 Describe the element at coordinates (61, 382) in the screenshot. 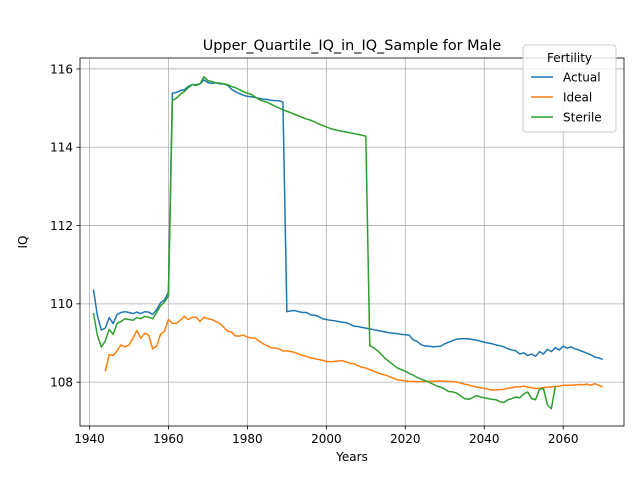

I see `y-tick-label: 108` at that location.